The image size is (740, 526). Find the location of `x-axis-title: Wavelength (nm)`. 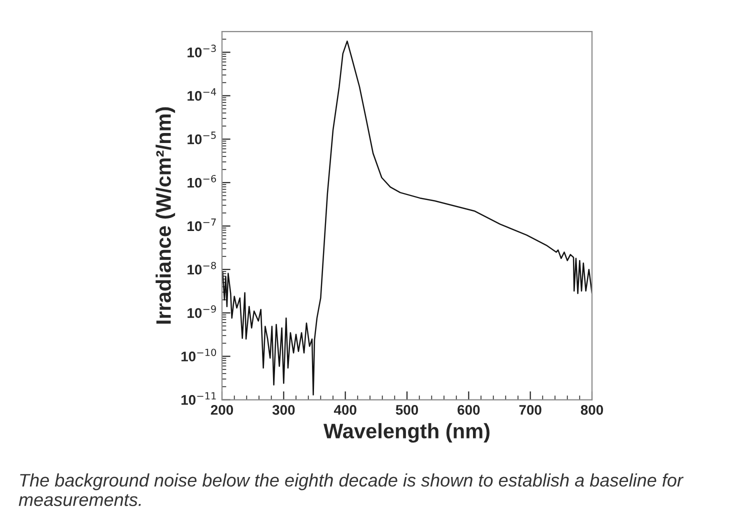

x-axis-title: Wavelength (nm) is located at coordinates (407, 433).